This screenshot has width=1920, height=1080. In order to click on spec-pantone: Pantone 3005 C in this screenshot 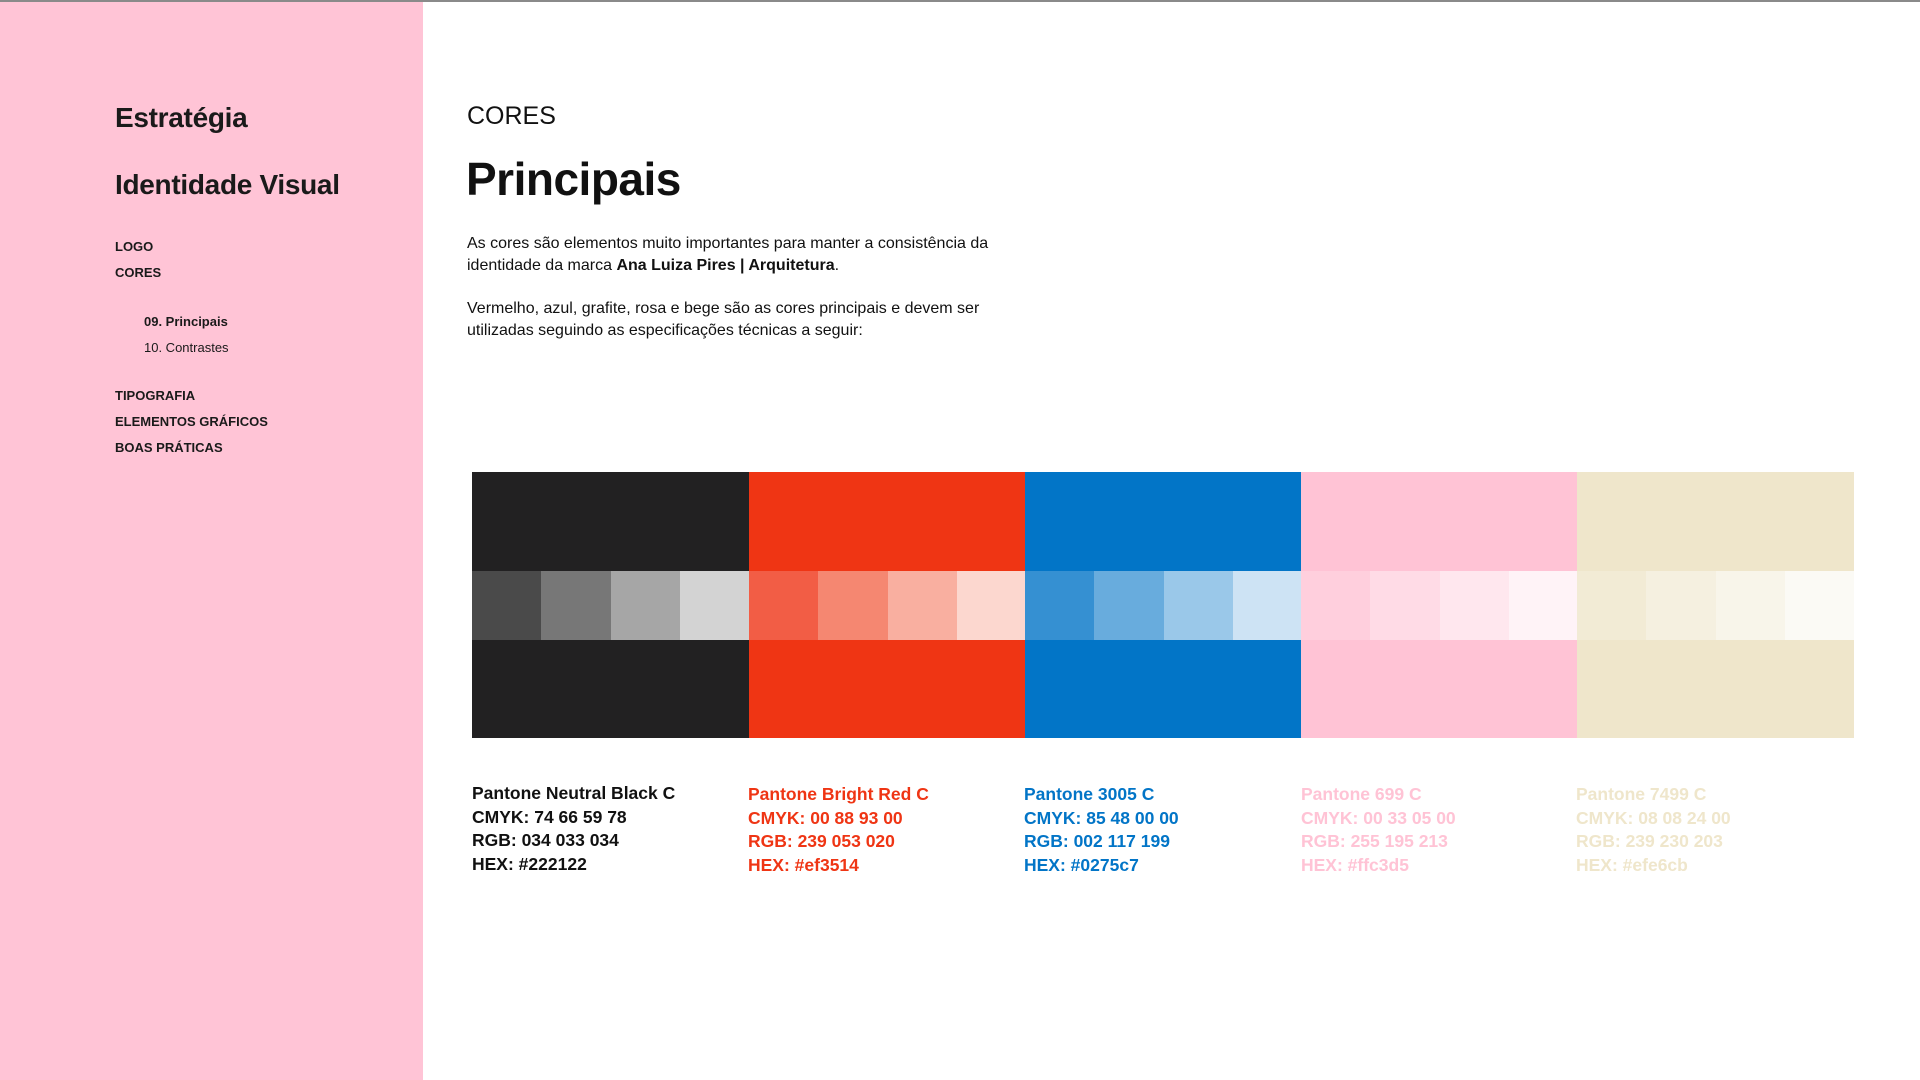, I will do `click(1089, 794)`.